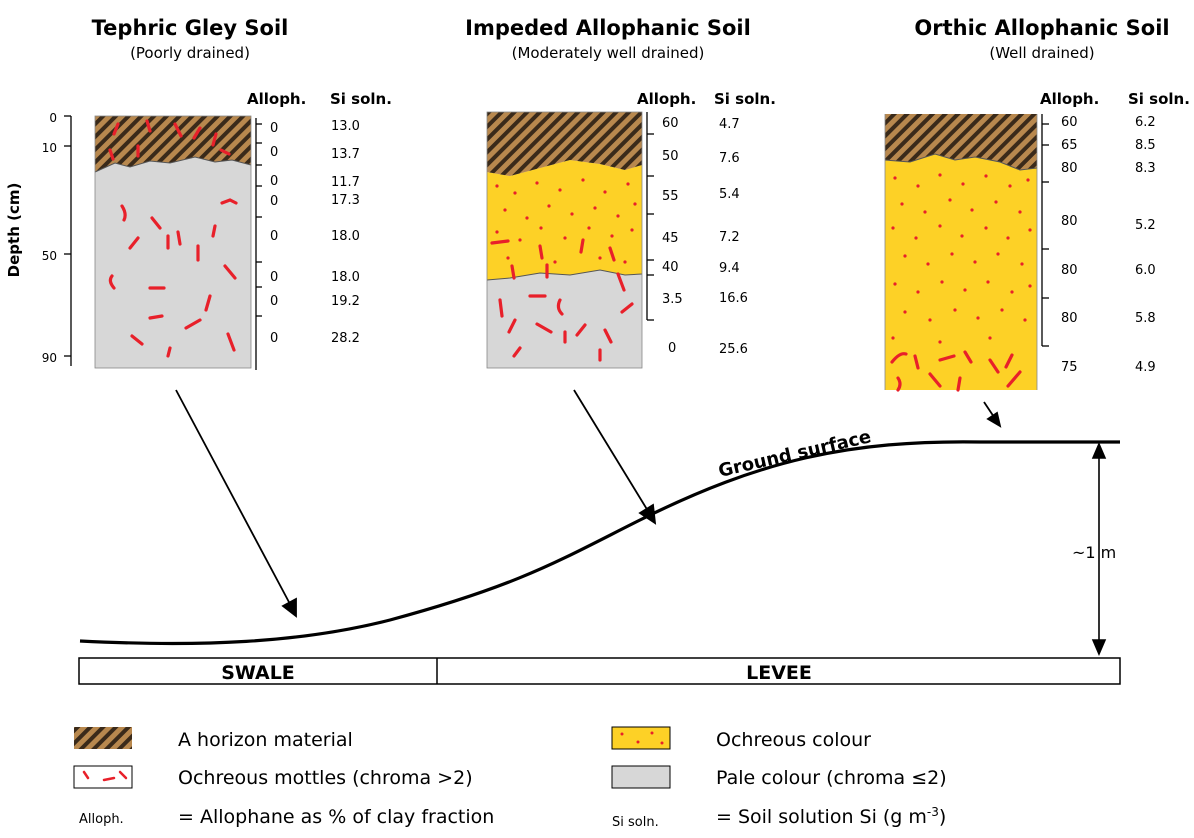 The image size is (1194, 838). Describe the element at coordinates (794, 454) in the screenshot. I see `ground-surface-label: Ground surface` at that location.